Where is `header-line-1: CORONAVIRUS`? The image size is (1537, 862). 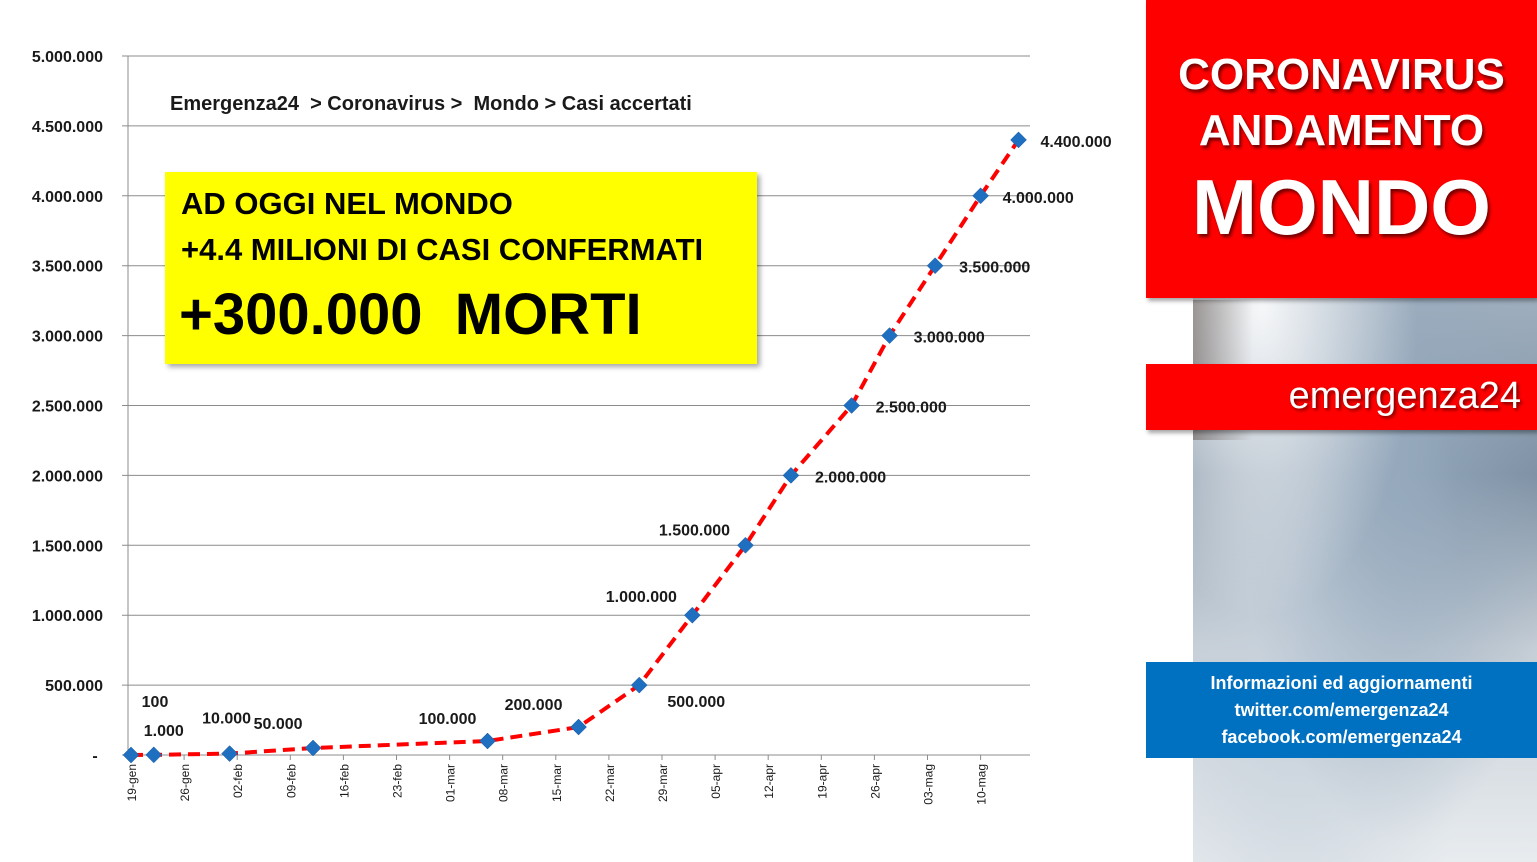
header-line-1: CORONAVIRUS is located at coordinates (1341, 74).